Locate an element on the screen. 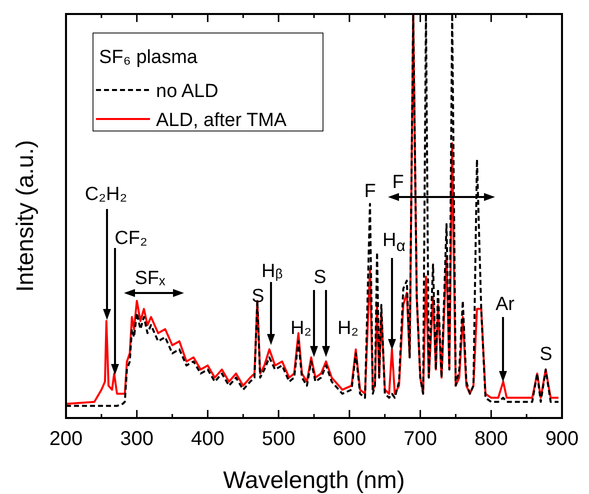 The height and width of the screenshot is (494, 589). x-tick-label: 800 is located at coordinates (491, 439).